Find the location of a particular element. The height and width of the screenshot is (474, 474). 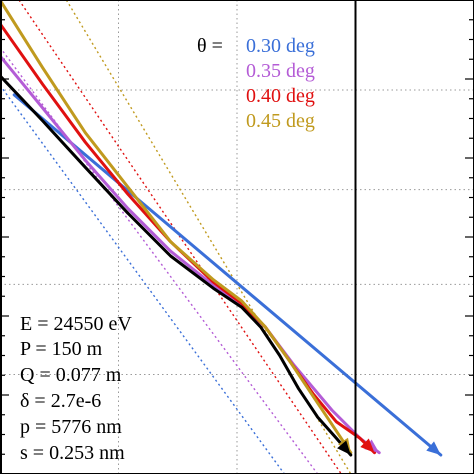

legend-prefix: θ = is located at coordinates (210, 46).